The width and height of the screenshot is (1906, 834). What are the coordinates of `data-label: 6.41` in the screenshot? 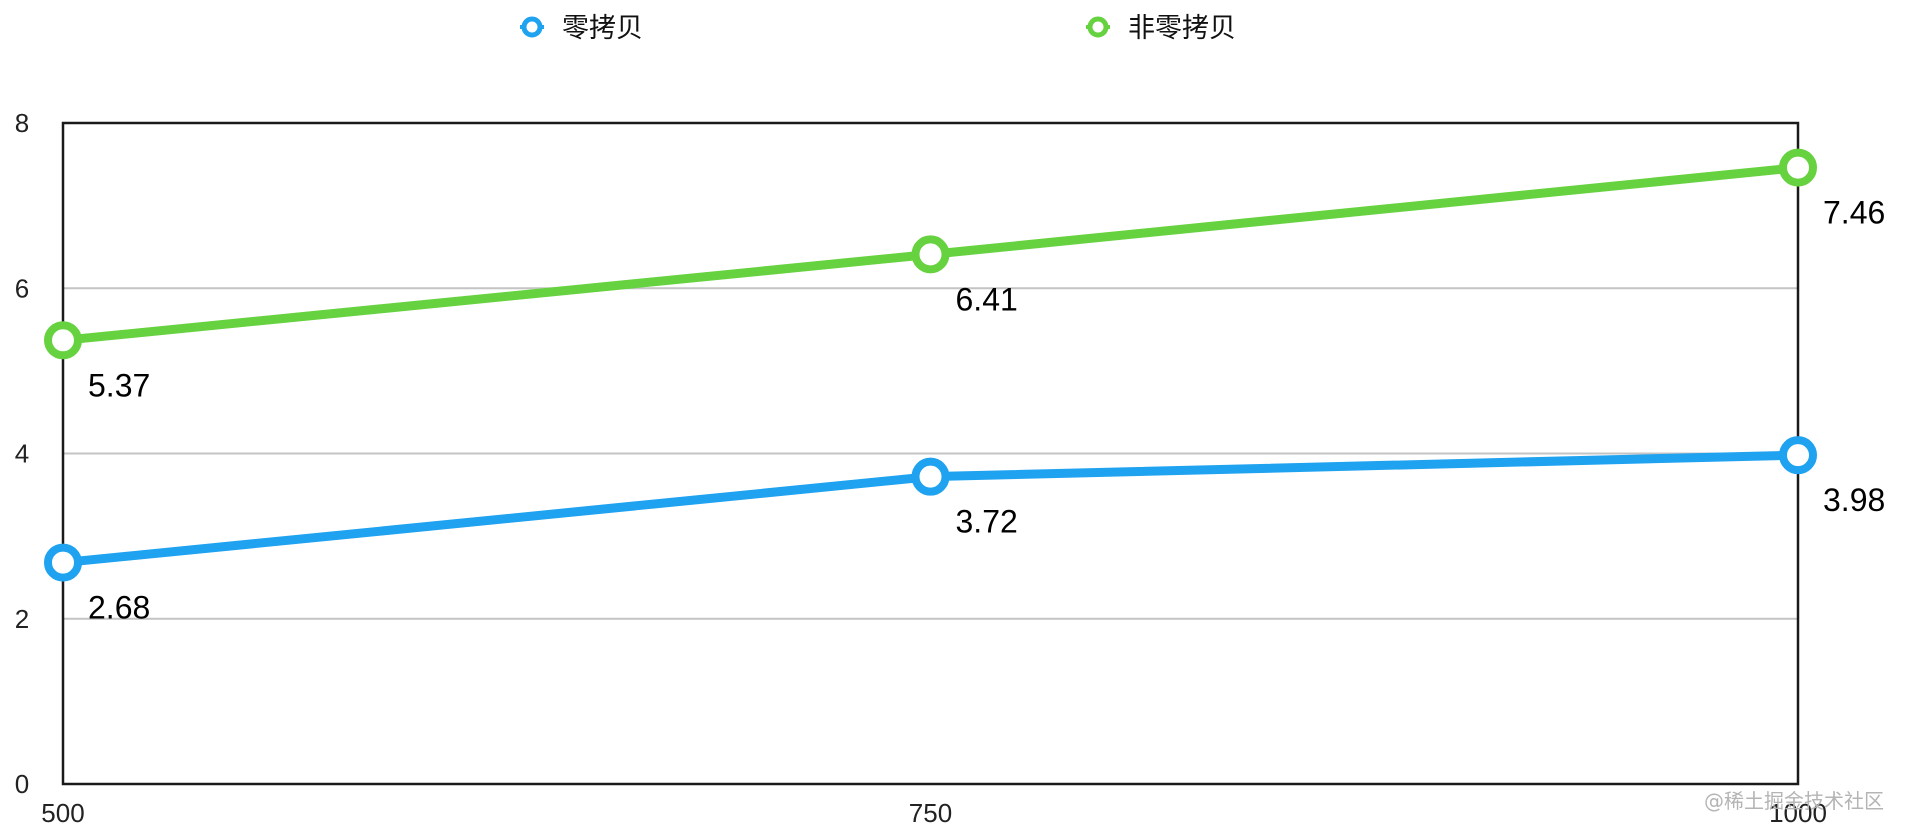 It's located at (987, 299).